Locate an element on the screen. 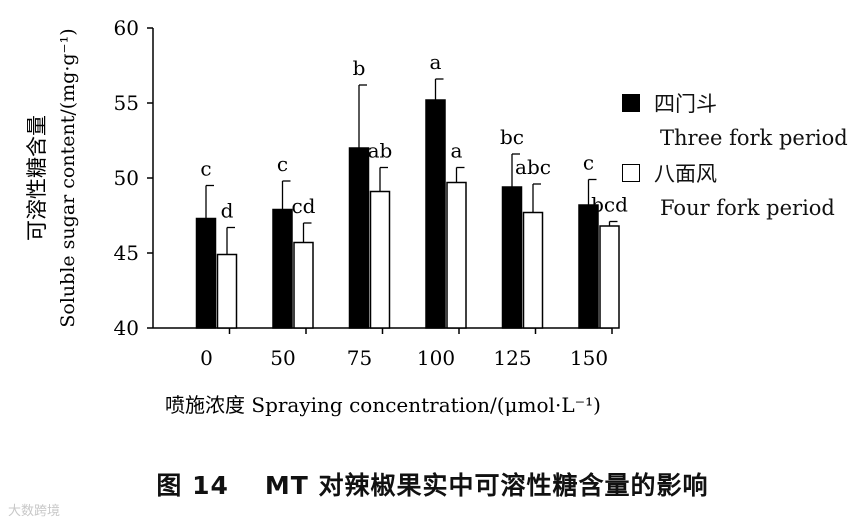 The height and width of the screenshot is (527, 865). x-tick-label: 100 is located at coordinates (436, 358).